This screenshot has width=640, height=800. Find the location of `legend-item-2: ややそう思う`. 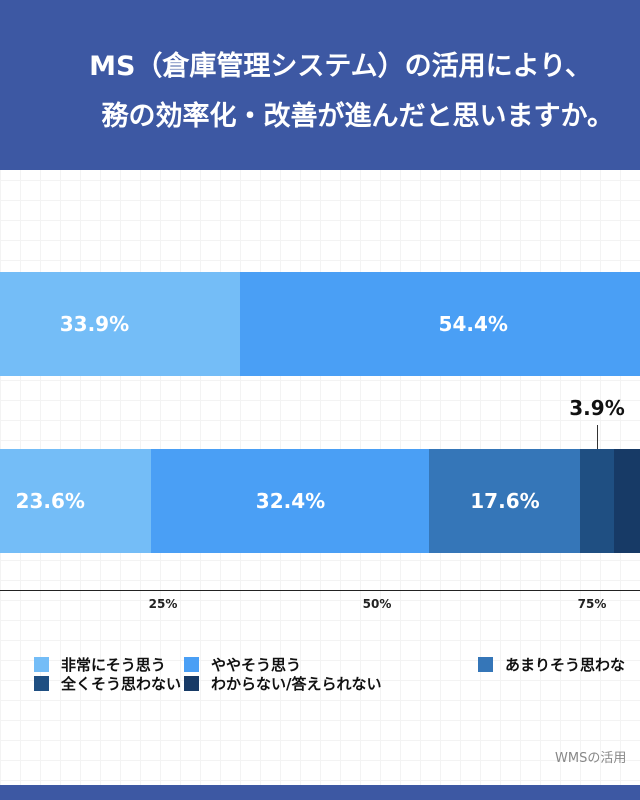

legend-item-2: ややそう思う is located at coordinates (242, 664).